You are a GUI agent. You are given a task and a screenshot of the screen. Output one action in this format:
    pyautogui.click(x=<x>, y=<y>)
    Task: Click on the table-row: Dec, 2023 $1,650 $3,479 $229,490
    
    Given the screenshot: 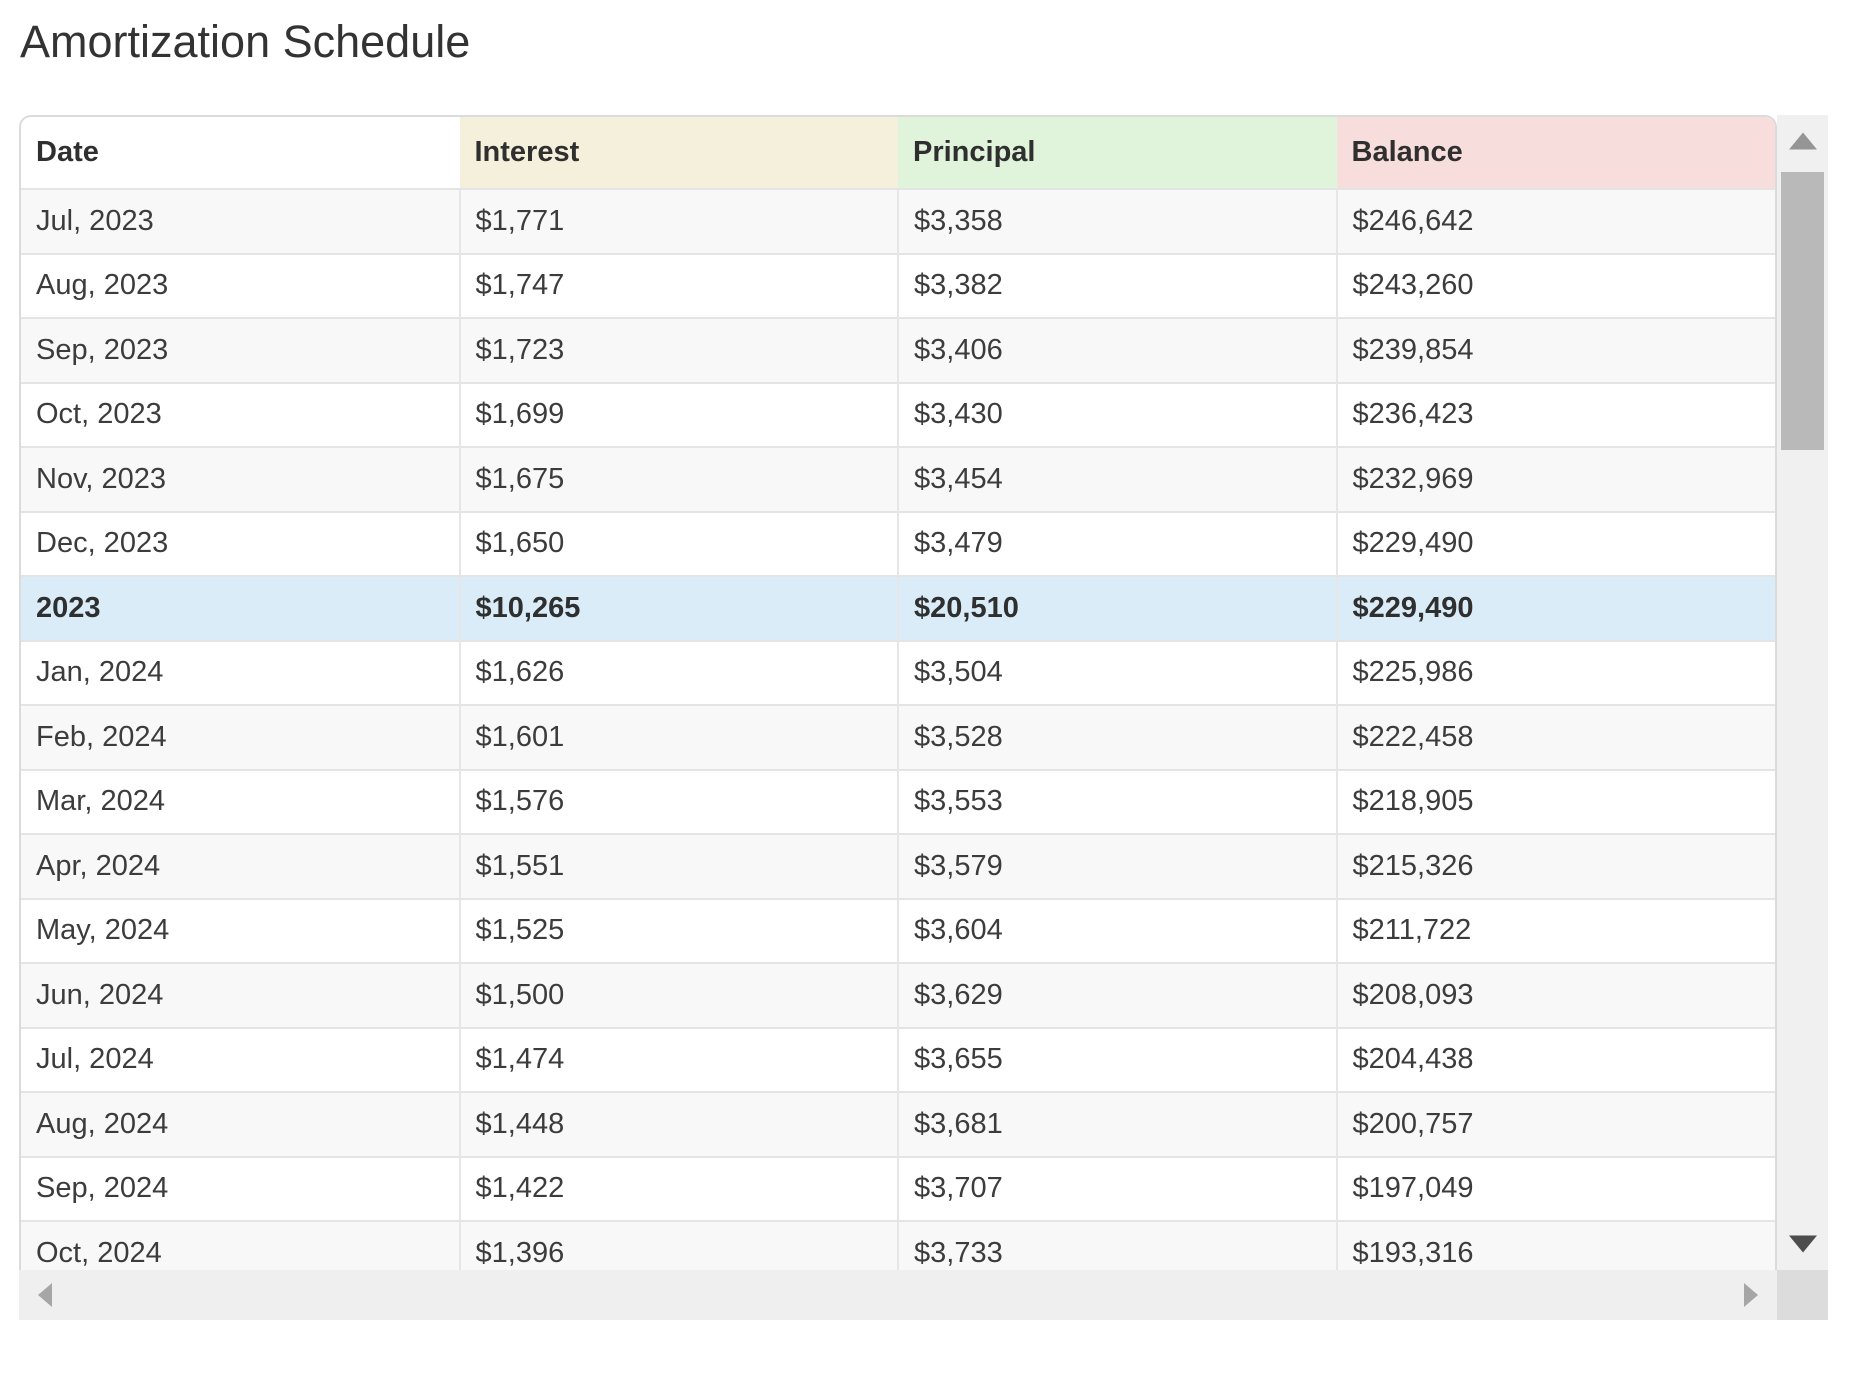 What is the action you would take?
    pyautogui.click(x=898, y=543)
    